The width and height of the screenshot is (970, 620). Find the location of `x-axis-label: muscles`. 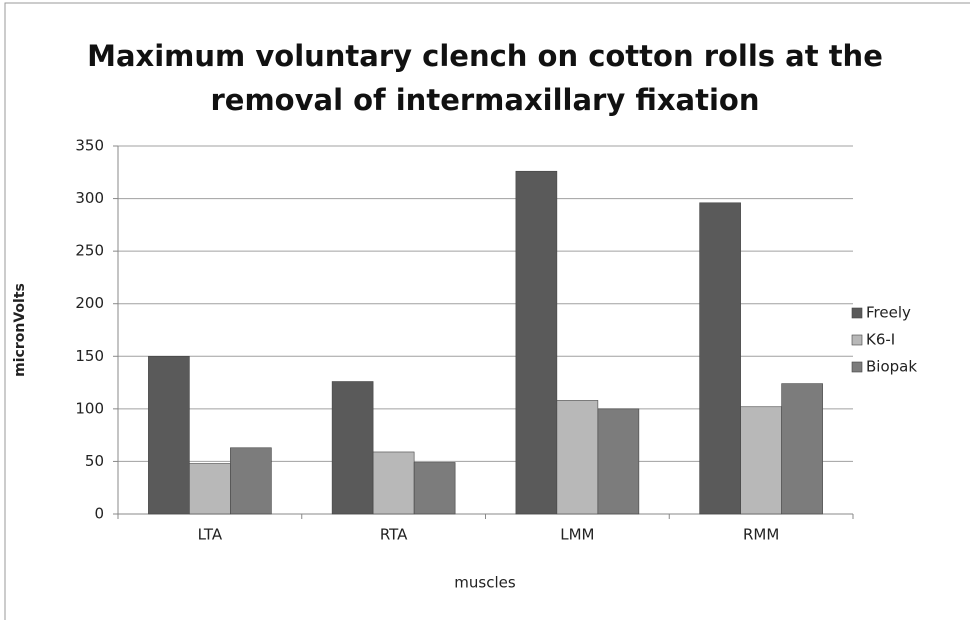

x-axis-label: muscles is located at coordinates (485, 583).